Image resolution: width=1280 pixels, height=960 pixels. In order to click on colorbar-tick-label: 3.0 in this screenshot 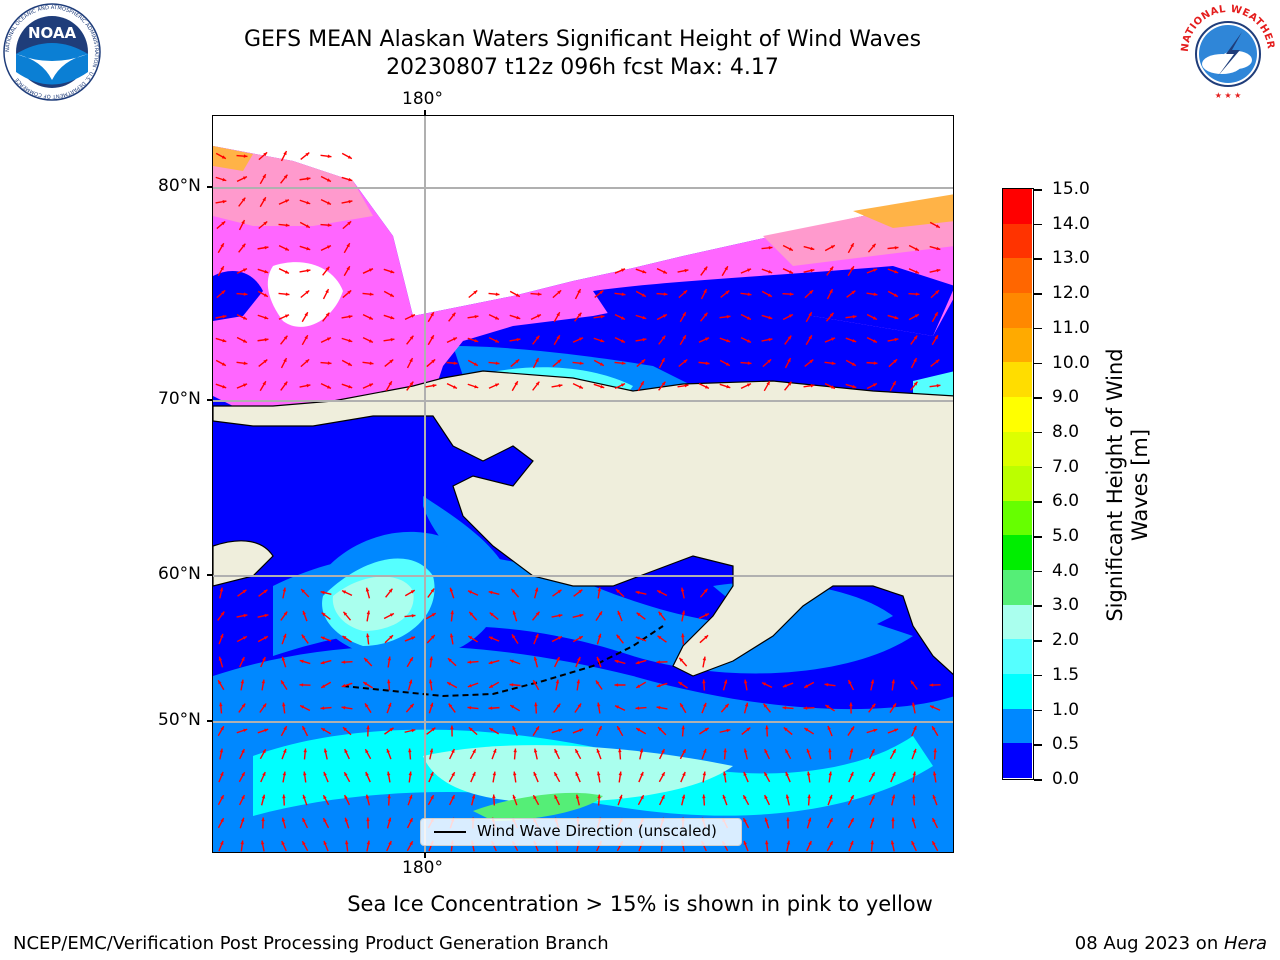, I will do `click(1066, 605)`.